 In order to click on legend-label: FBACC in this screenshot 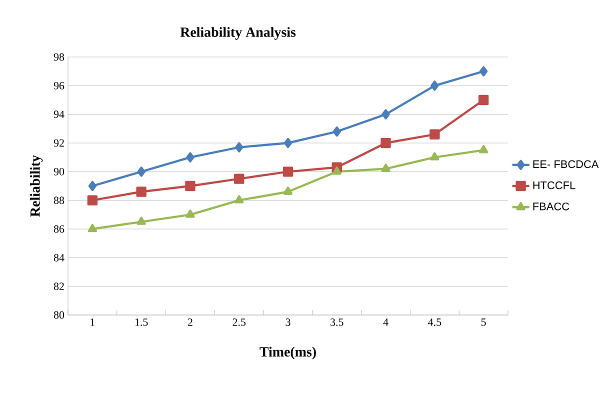, I will do `click(551, 206)`.